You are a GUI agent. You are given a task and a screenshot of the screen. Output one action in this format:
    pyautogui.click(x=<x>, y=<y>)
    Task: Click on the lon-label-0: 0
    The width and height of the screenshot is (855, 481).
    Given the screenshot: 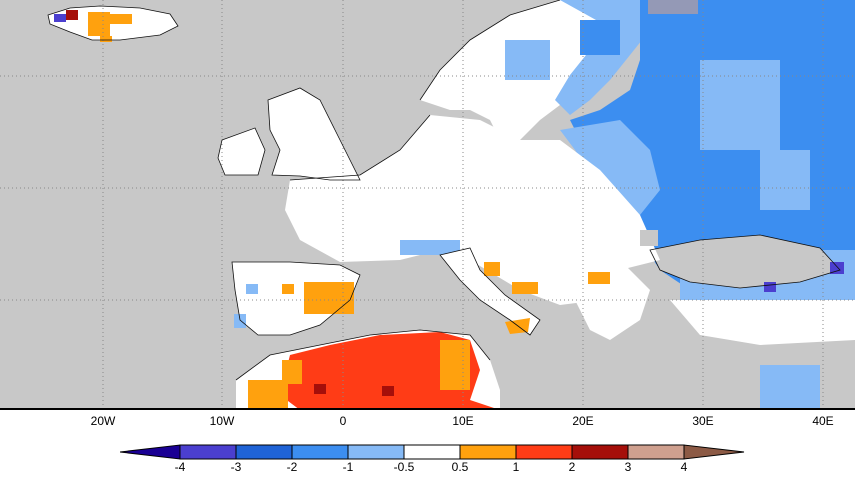 What is the action you would take?
    pyautogui.click(x=343, y=421)
    